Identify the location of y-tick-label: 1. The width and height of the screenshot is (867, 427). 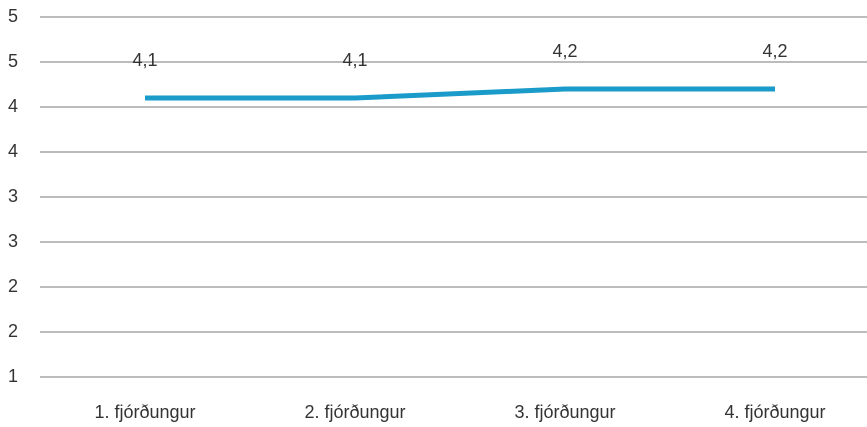
(13, 376).